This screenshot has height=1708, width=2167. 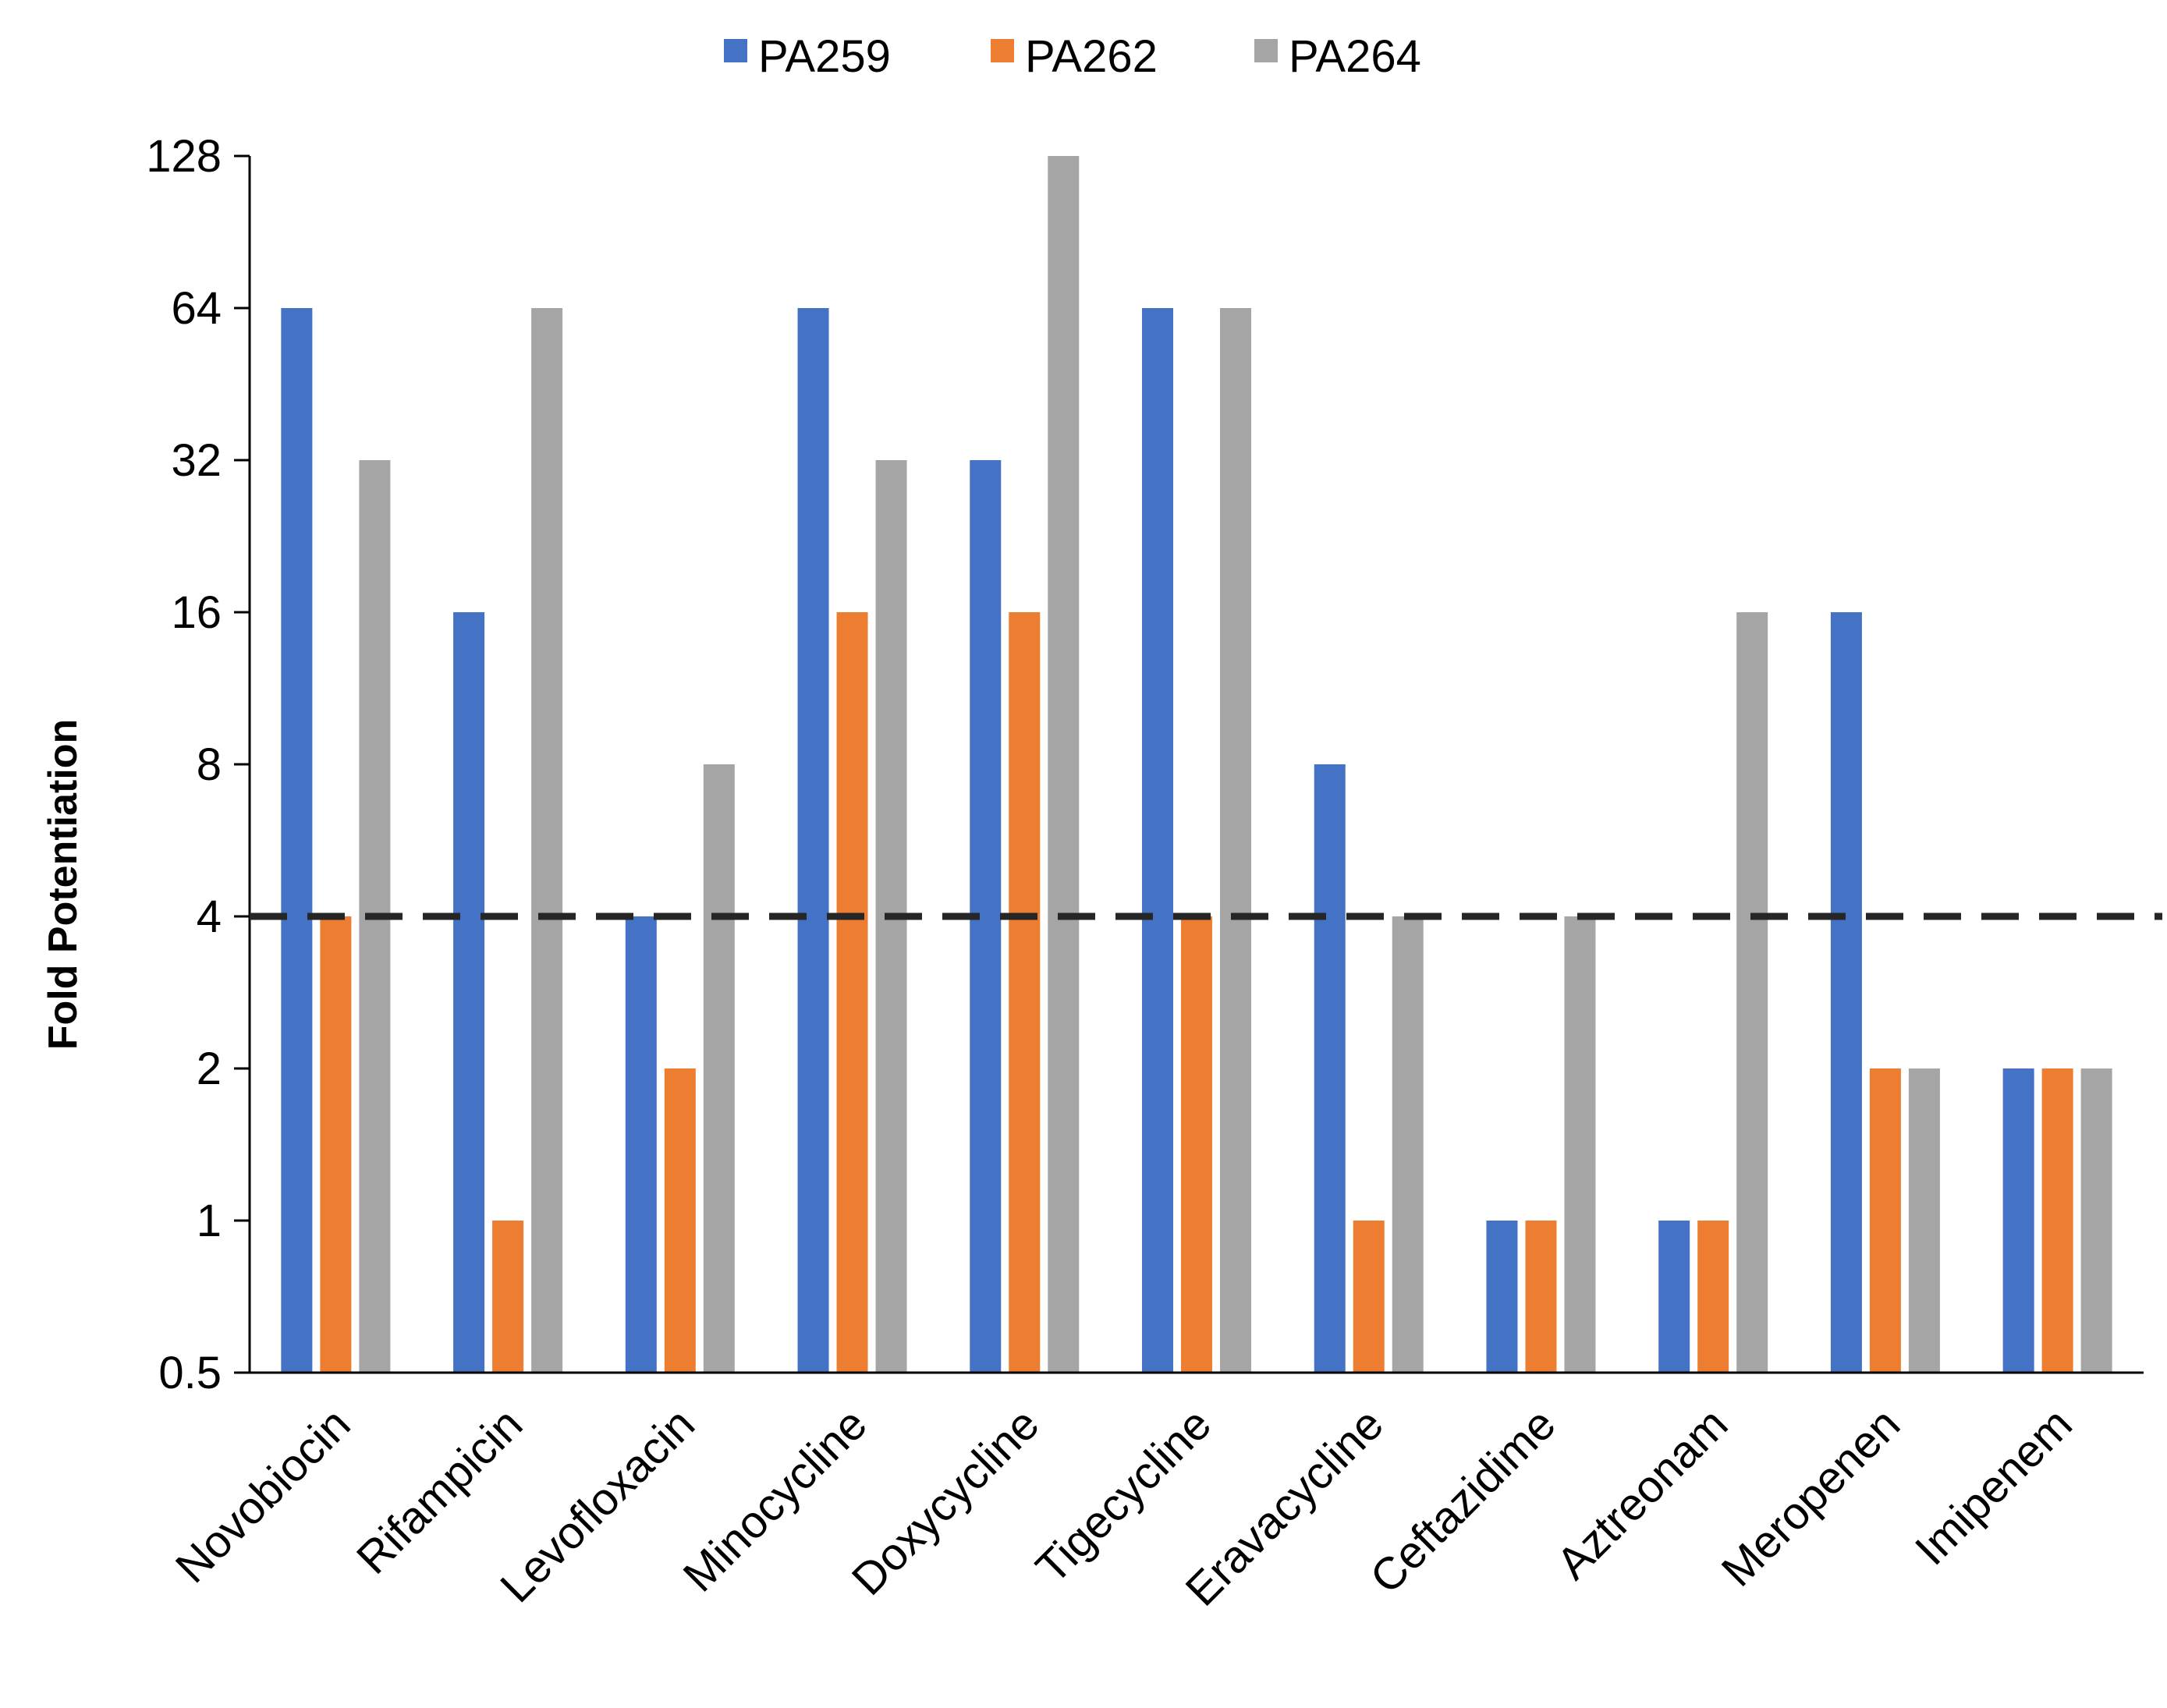 What do you see at coordinates (719, 1068) in the screenshot?
I see `bar-pa264-levofloxacin` at bounding box center [719, 1068].